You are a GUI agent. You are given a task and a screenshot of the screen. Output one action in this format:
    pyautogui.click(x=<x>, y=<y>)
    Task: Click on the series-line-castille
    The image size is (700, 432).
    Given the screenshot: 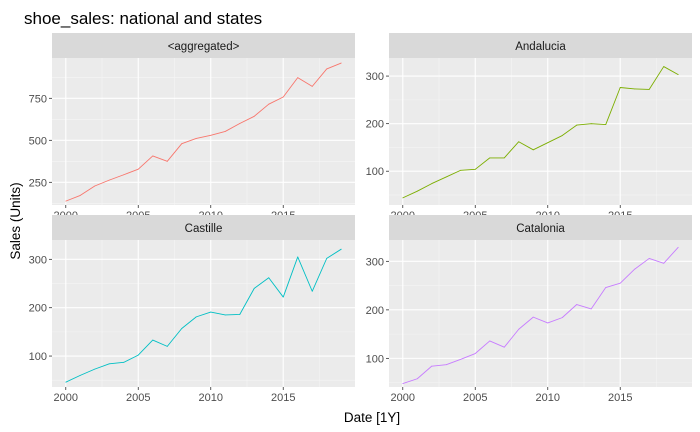 What is the action you would take?
    pyautogui.click(x=203, y=315)
    